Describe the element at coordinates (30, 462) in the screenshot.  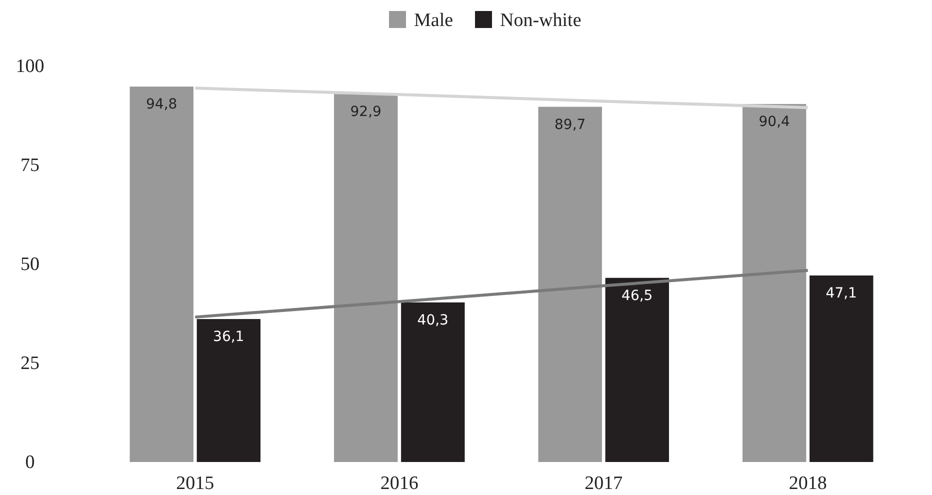
I see `y-tick-label: 0` at that location.